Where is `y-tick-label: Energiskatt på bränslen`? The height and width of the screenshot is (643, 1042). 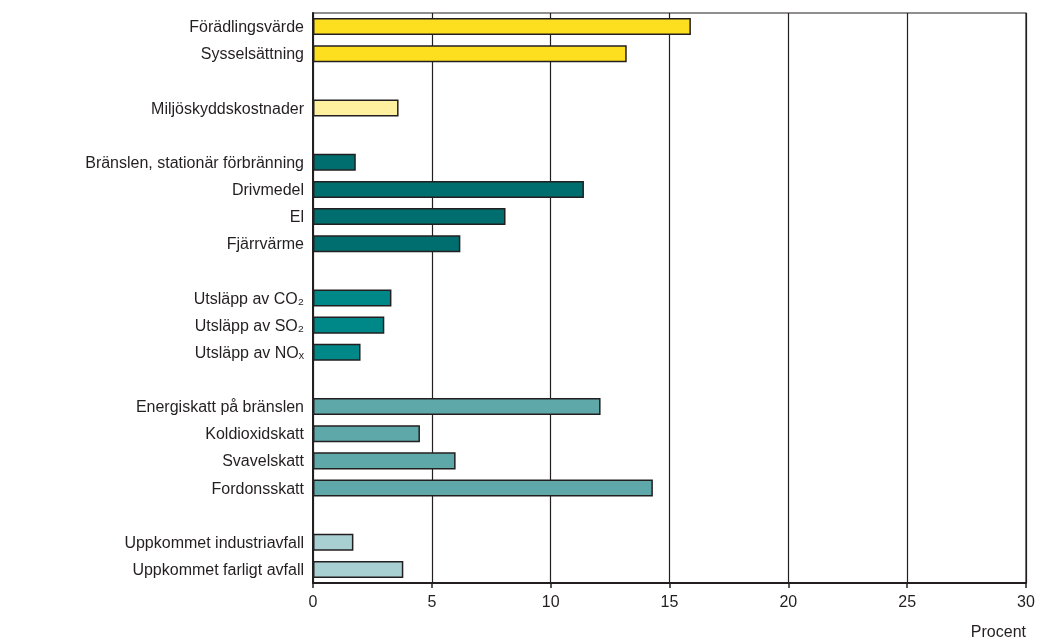
y-tick-label: Energiskatt på bränslen is located at coordinates (219, 407).